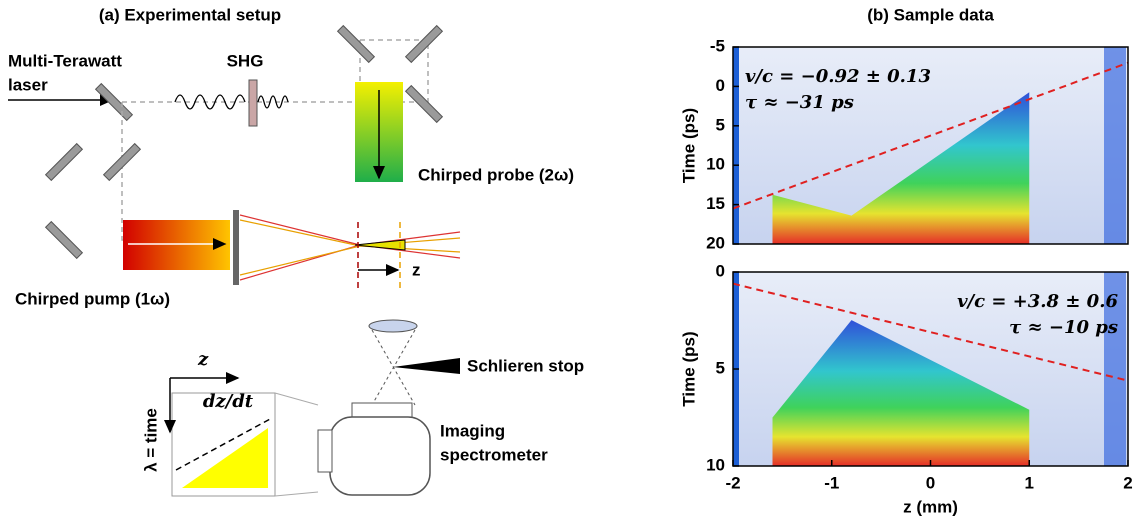 This screenshot has height=523, width=1135. I want to click on spectrometer, so click(380, 456).